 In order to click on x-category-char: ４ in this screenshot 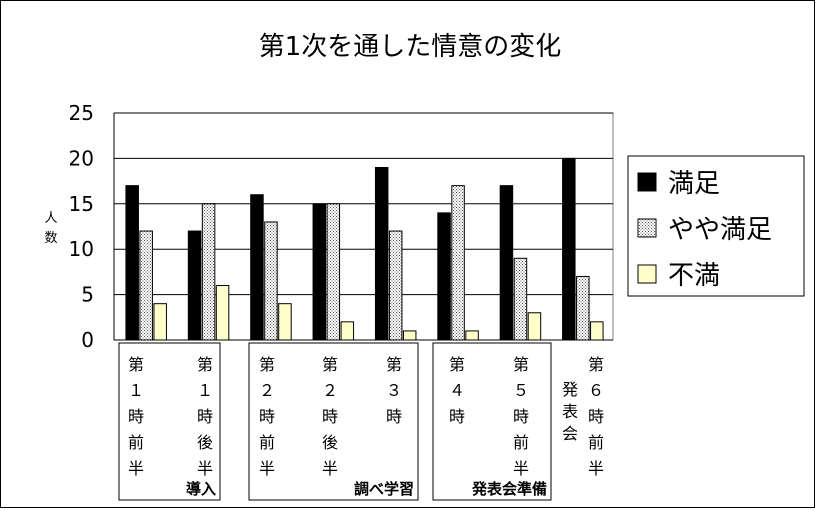, I will do `click(457, 390)`.